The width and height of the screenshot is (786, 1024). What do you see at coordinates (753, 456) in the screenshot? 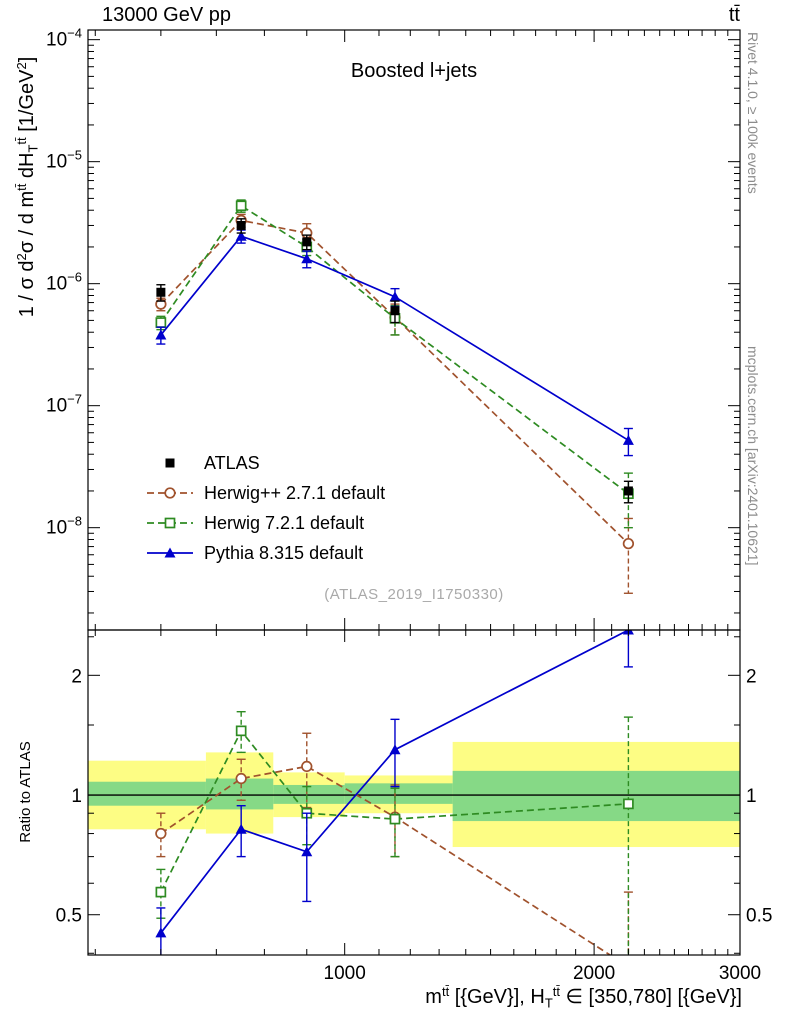
I see `mcplots-arxiv-note: mcplots.cern.ch [arXiv:2401.10621]` at bounding box center [753, 456].